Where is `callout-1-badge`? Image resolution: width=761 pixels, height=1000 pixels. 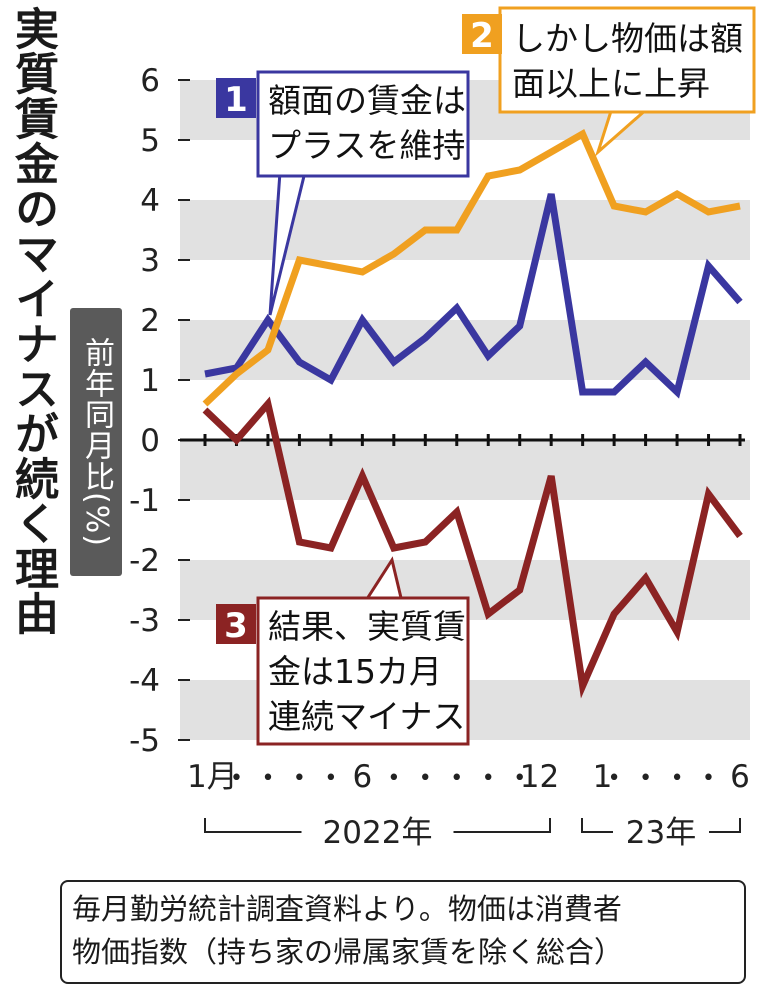 callout-1-badge is located at coordinates (236, 98).